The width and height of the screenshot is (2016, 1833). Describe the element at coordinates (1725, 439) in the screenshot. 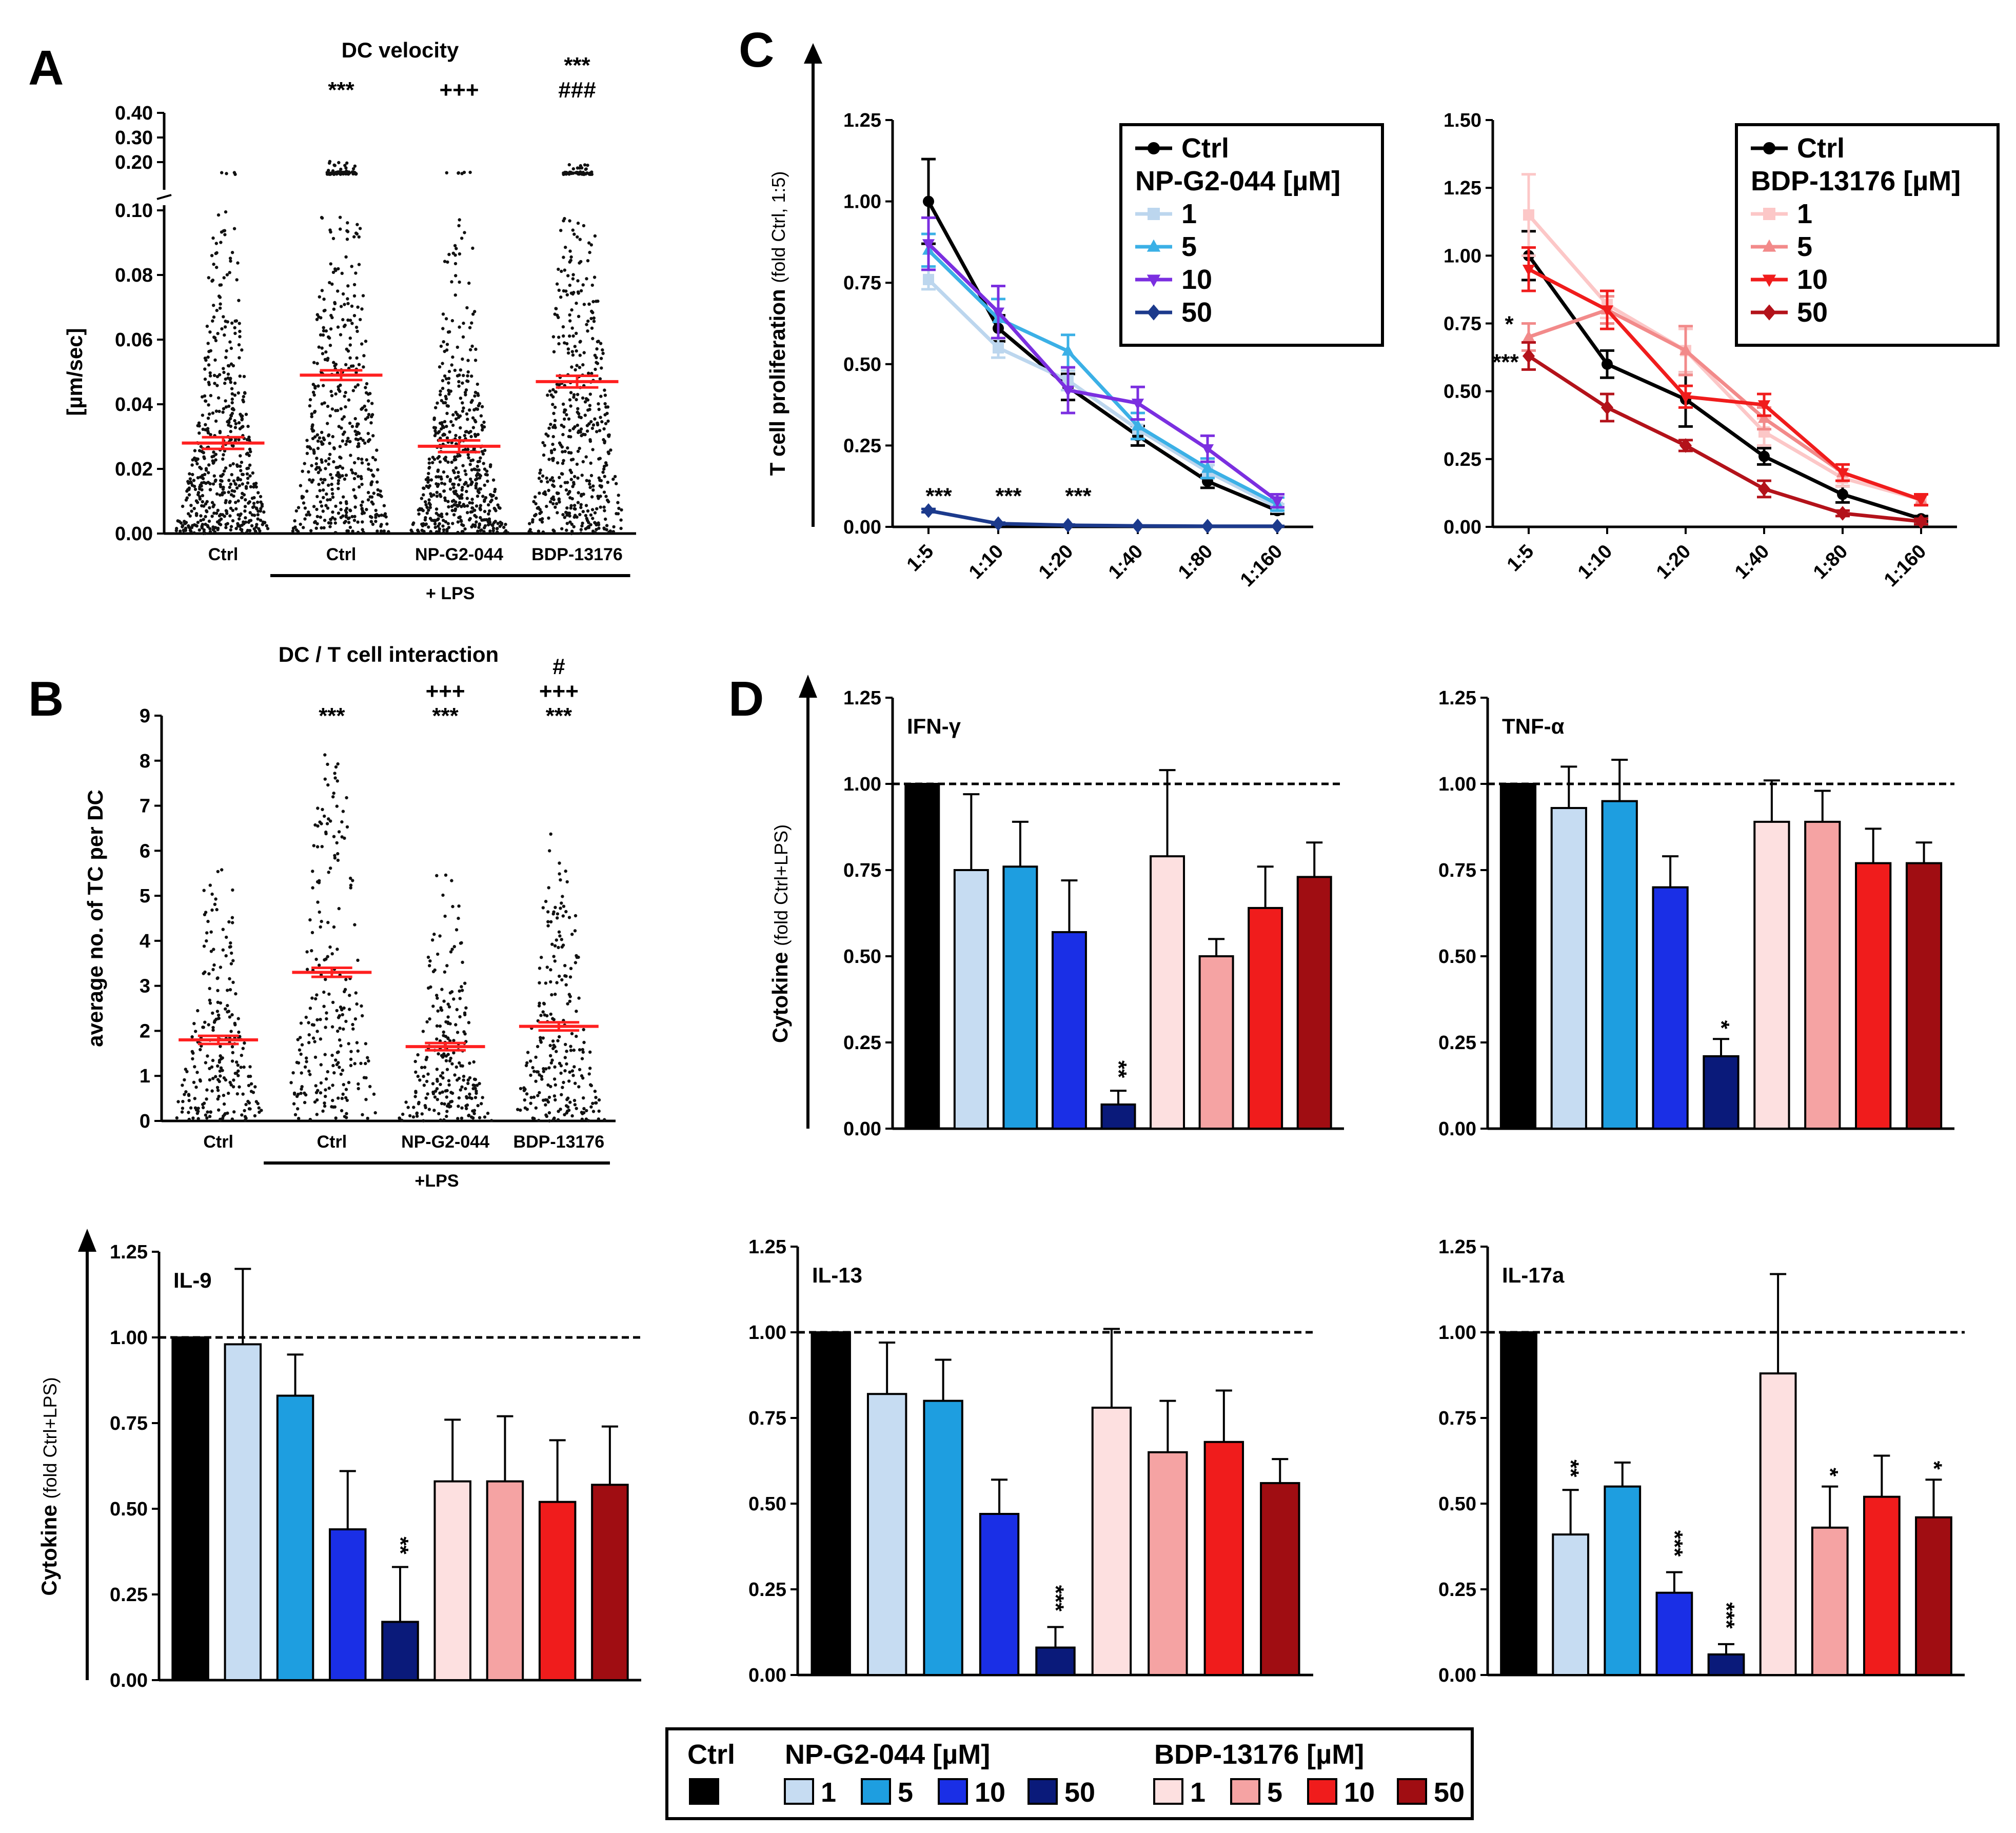

I see `series-line` at that location.